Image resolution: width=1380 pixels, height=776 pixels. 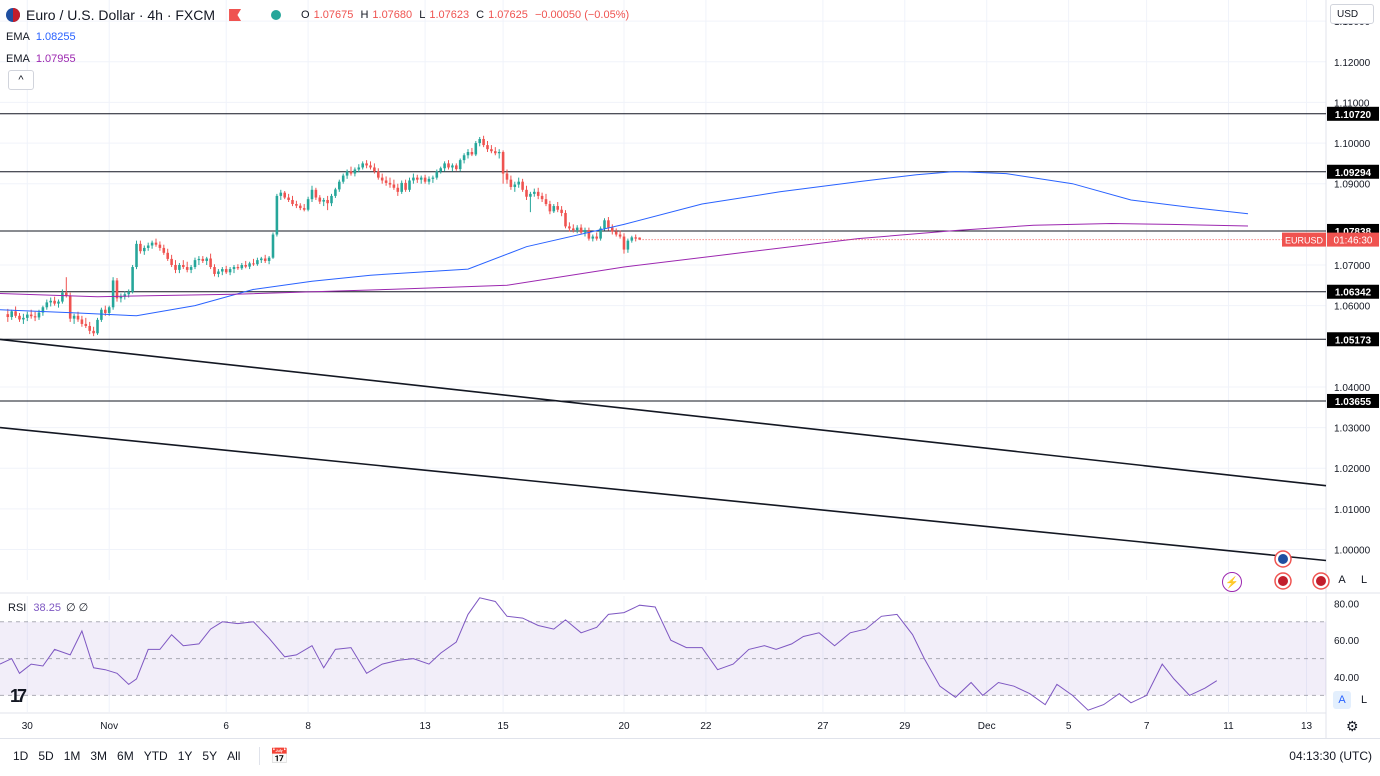 I want to click on currency-button: USD, so click(x=1352, y=14).